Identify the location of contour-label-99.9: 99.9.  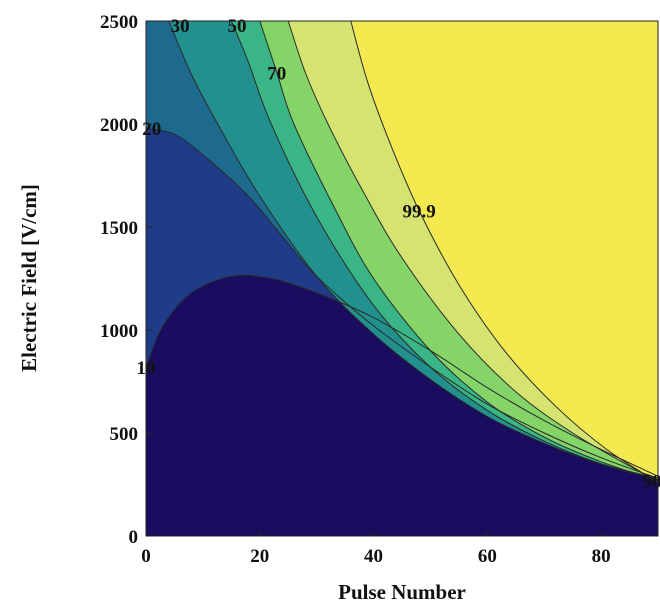
(418, 212).